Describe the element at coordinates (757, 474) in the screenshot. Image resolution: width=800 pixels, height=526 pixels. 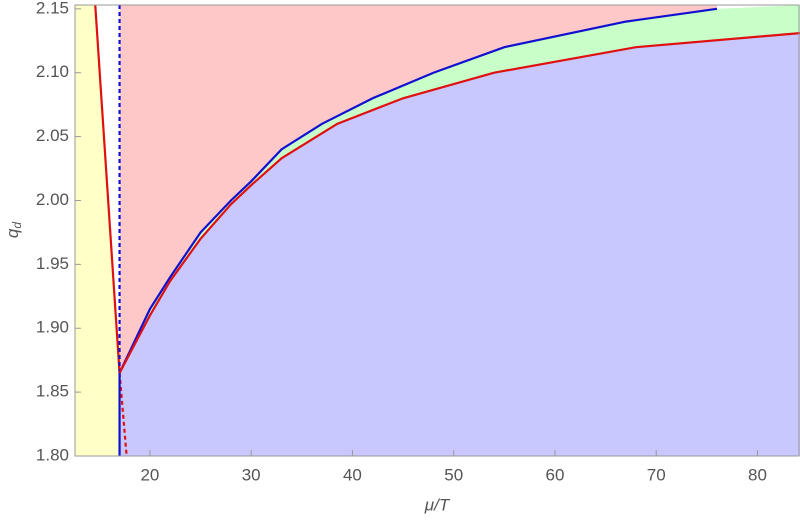
I see `x-tick-label: 80` at that location.